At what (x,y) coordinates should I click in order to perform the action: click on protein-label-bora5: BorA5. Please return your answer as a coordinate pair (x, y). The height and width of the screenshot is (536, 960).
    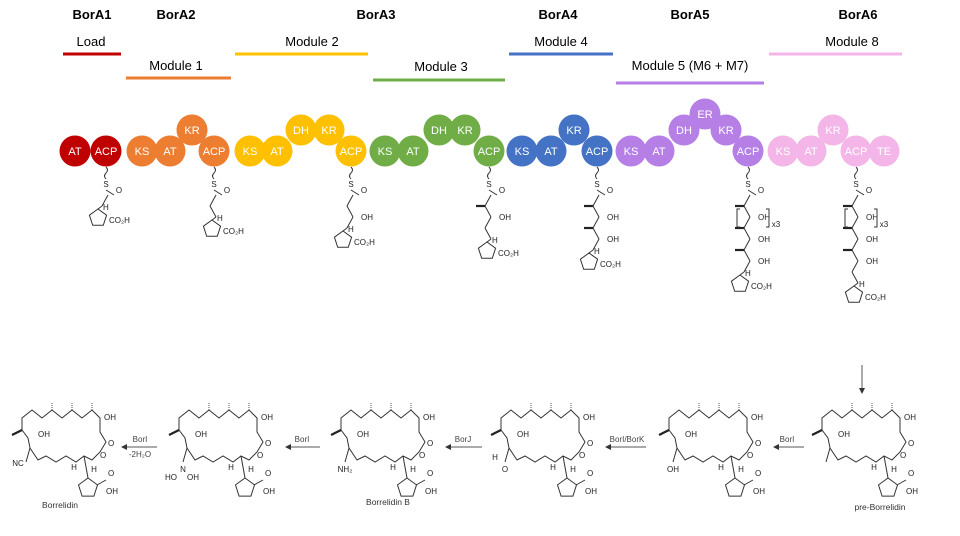
    Looking at the image, I should click on (689, 14).